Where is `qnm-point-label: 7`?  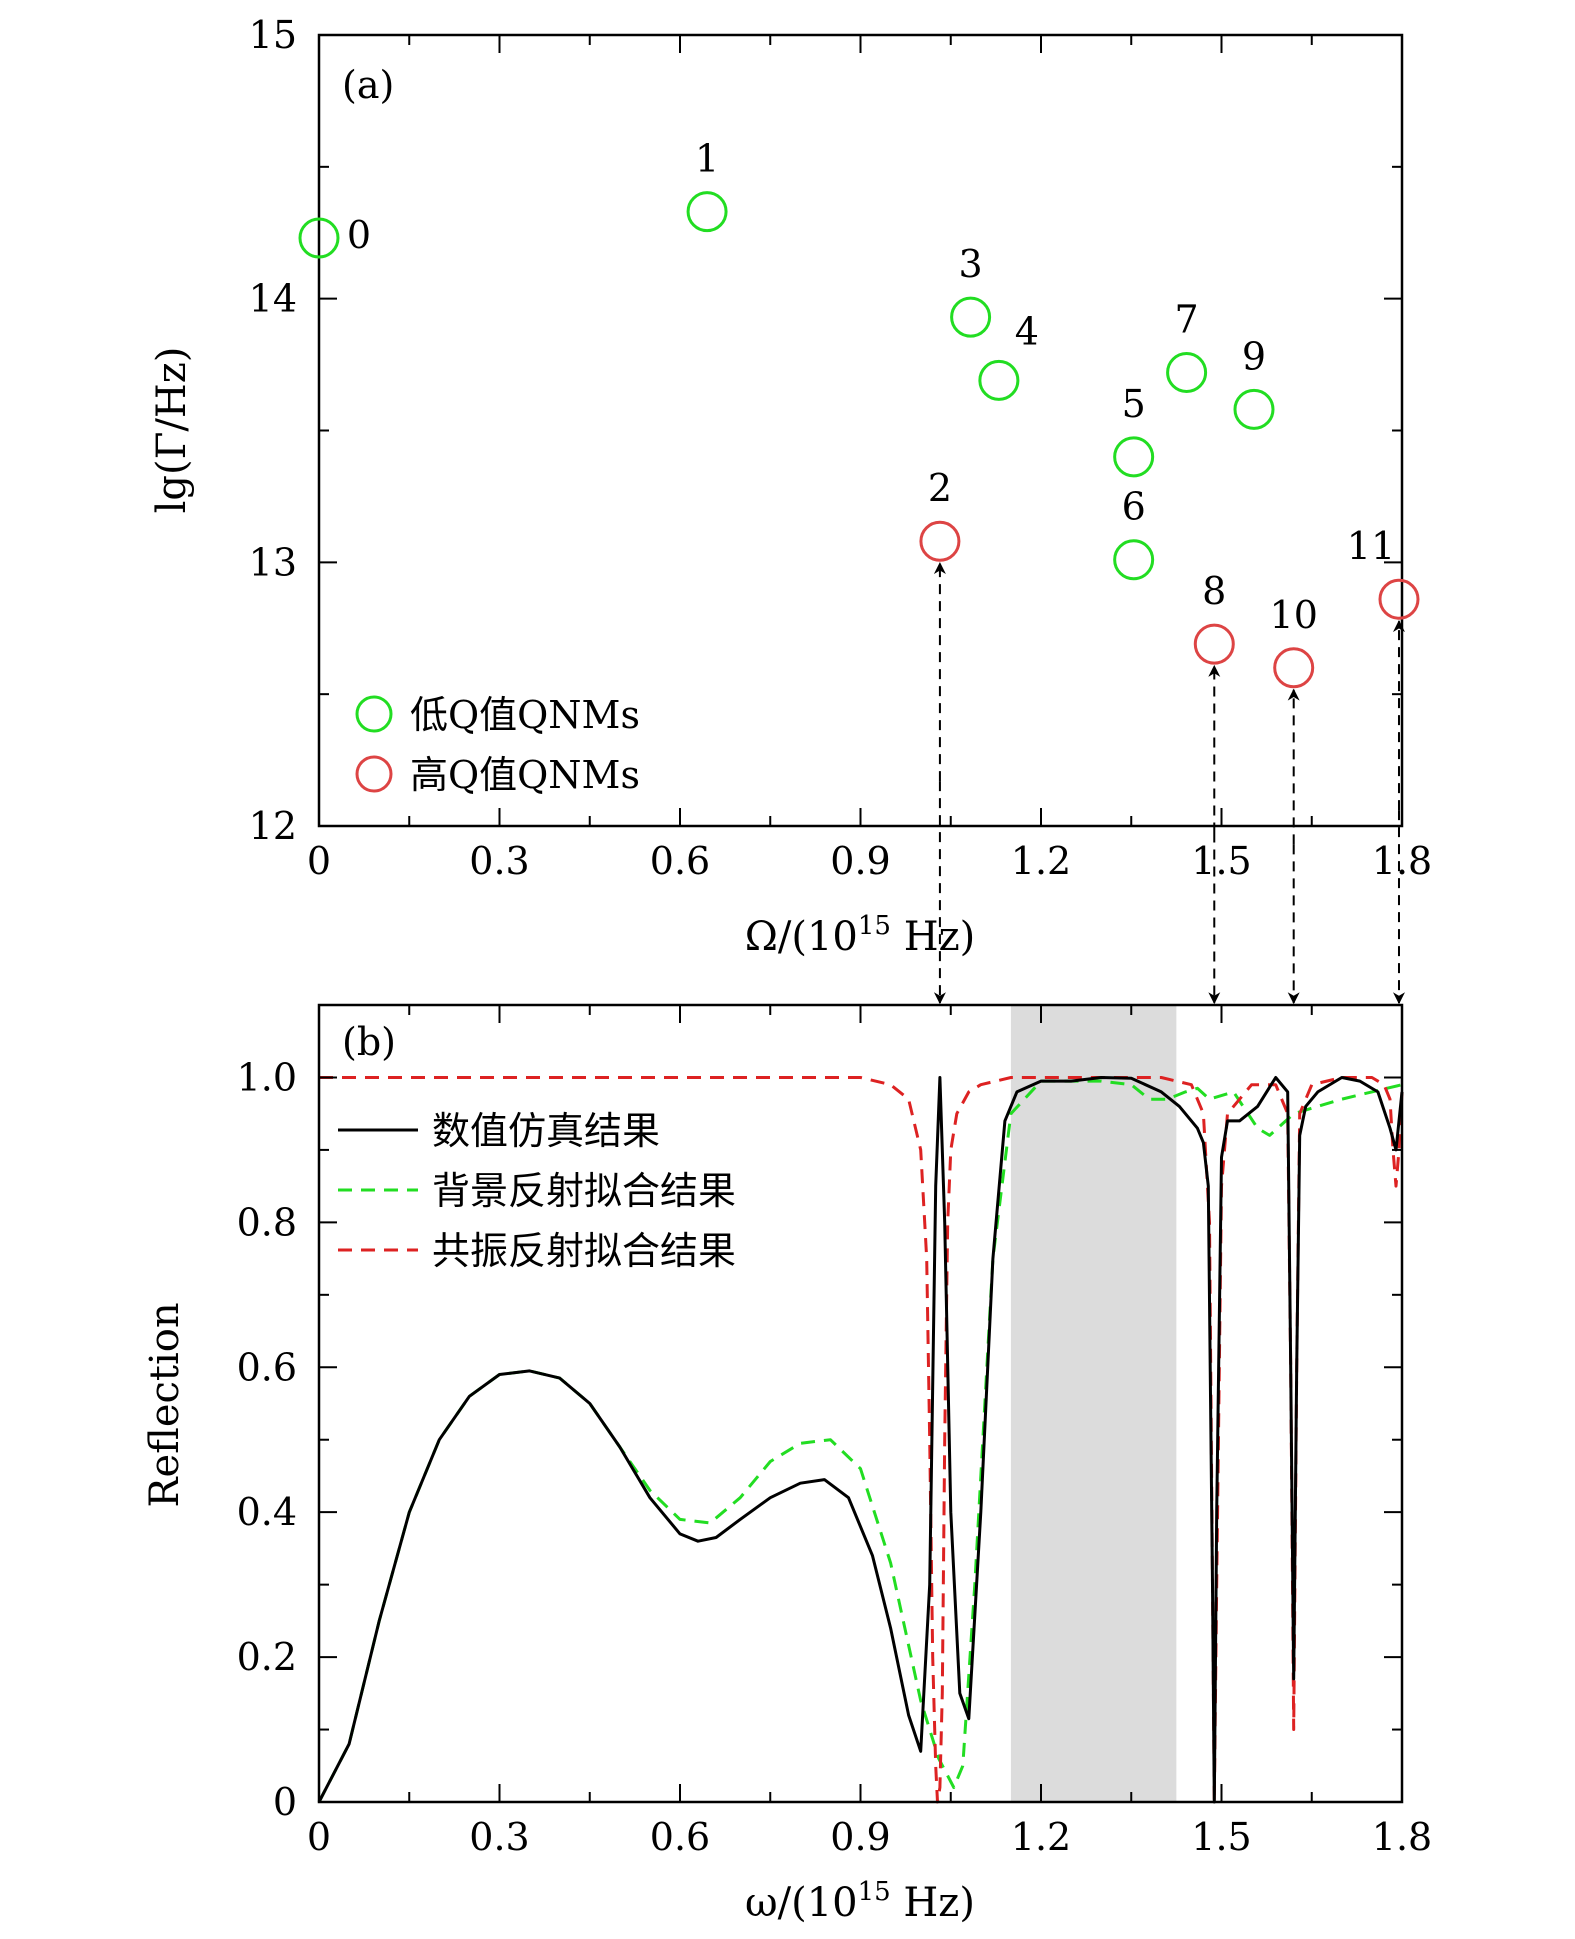
qnm-point-label: 7 is located at coordinates (1187, 319).